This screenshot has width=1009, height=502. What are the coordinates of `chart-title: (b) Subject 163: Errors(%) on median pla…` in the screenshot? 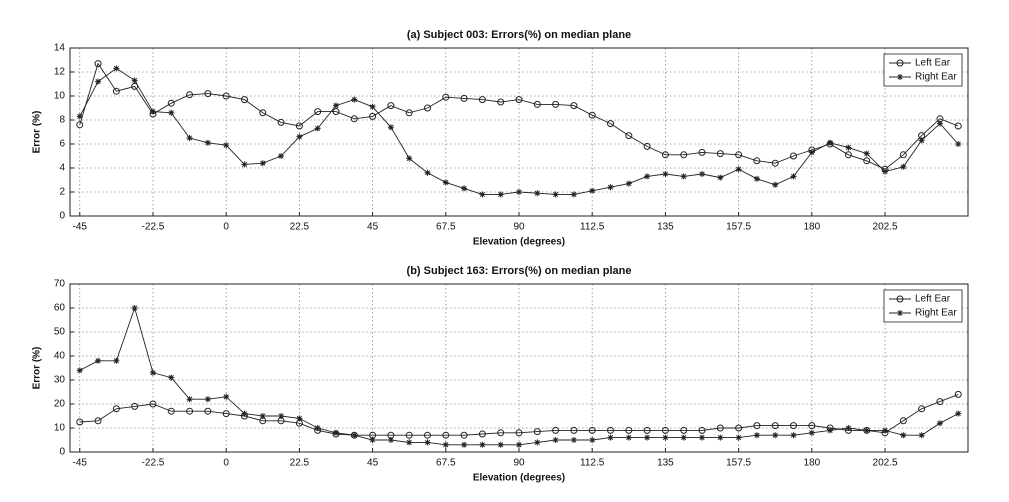 It's located at (519, 271).